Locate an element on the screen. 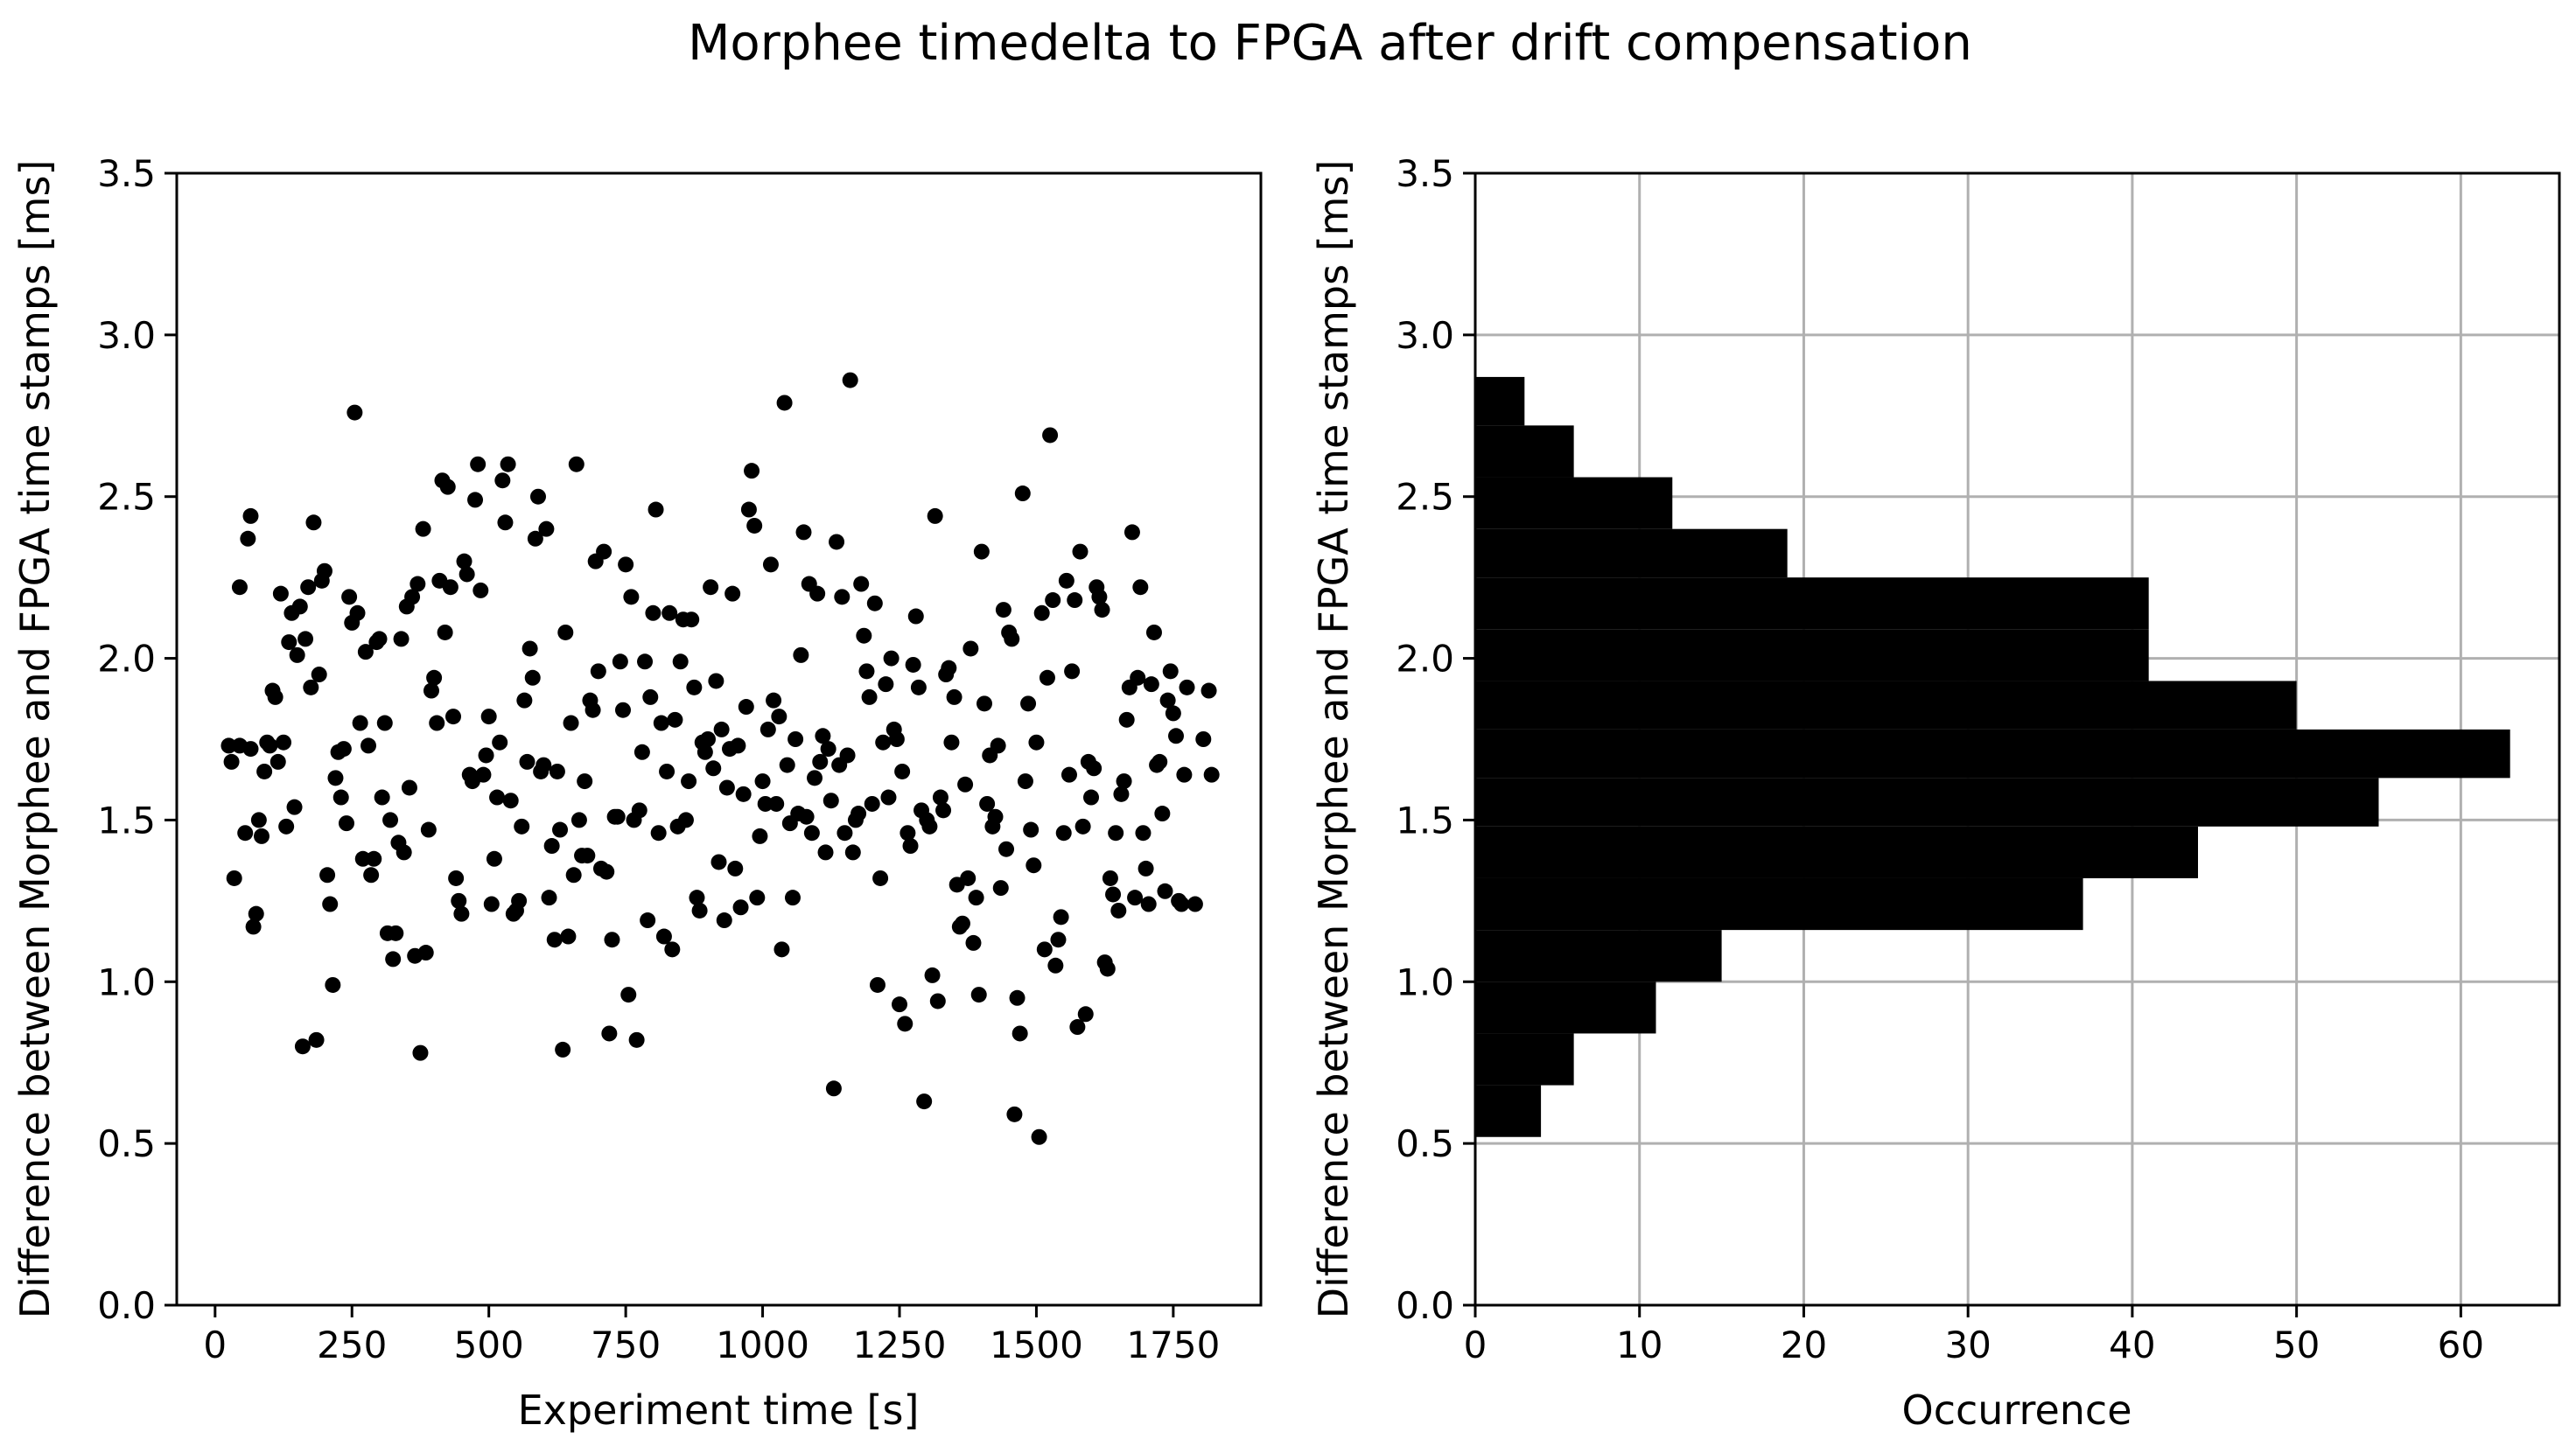  histogram-y-tick-label: 1.5 is located at coordinates (1425, 820).